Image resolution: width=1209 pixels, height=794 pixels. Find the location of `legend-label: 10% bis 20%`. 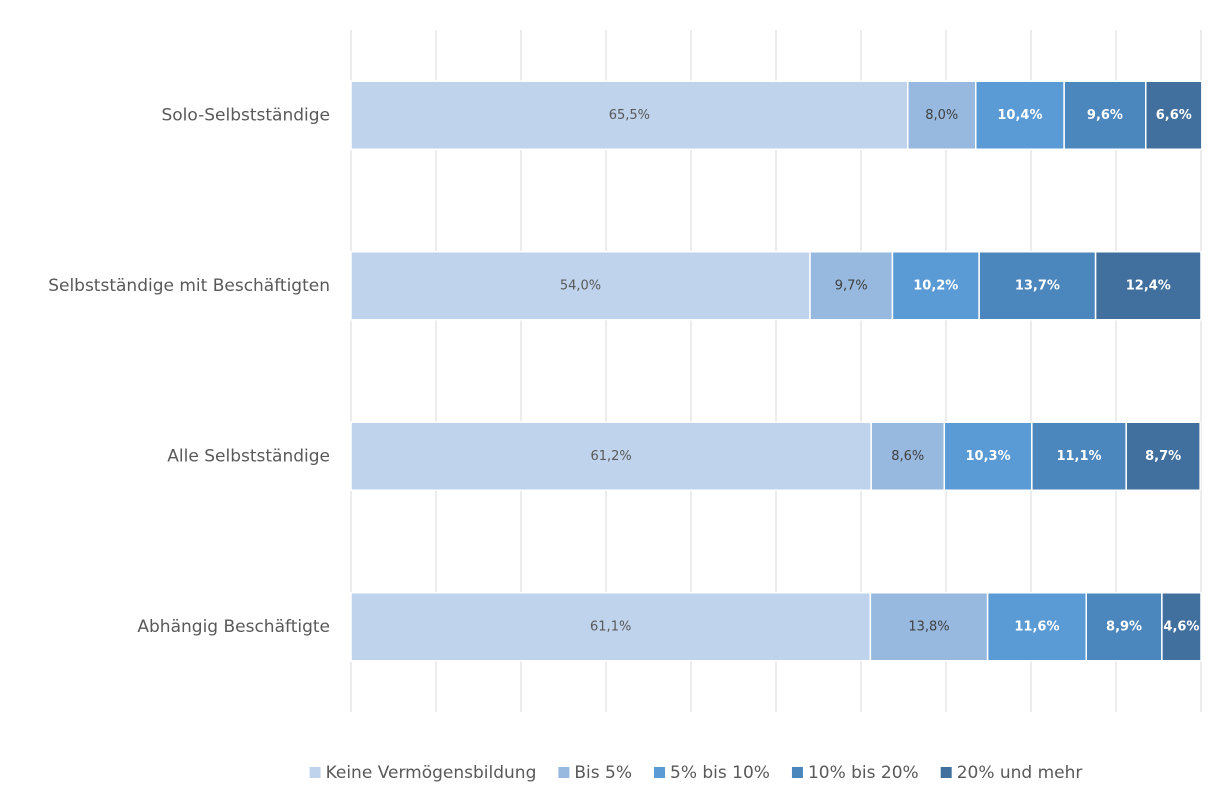

legend-label: 10% bis 20% is located at coordinates (863, 773).